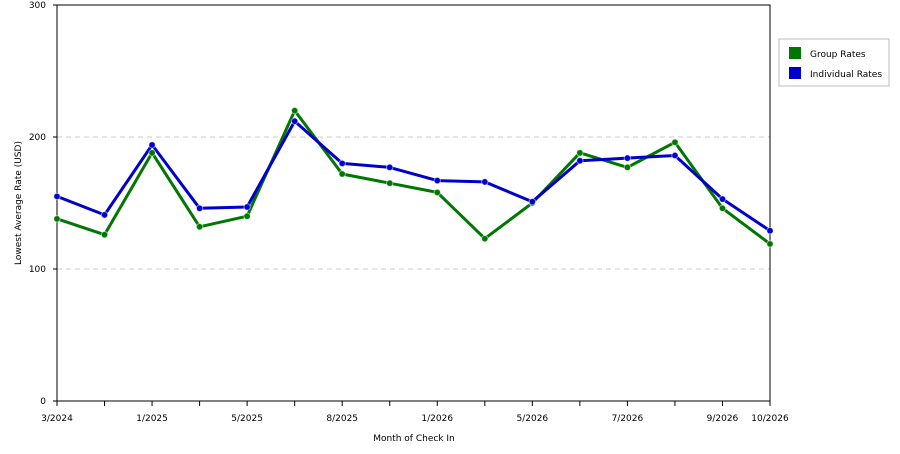 The width and height of the screenshot is (900, 454). What do you see at coordinates (532, 419) in the screenshot?
I see `x-tick-label: 5/2026` at bounding box center [532, 419].